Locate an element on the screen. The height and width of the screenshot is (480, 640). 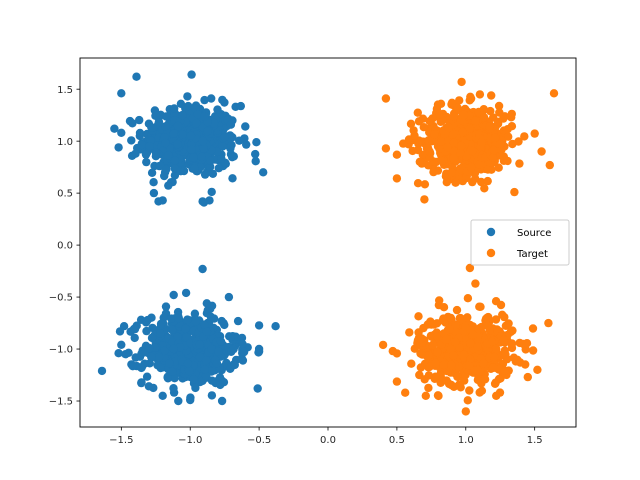
legend-label-target: Target is located at coordinates (532, 254).